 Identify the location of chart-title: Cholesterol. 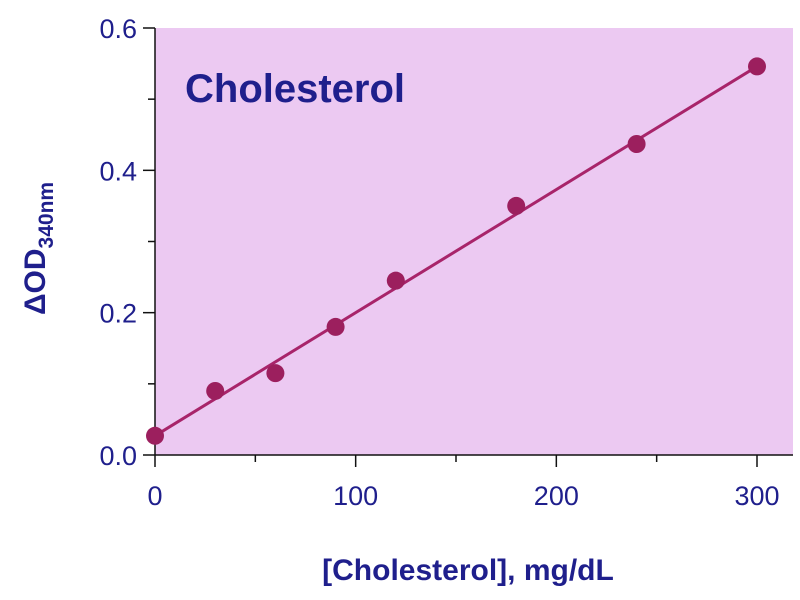
(295, 89).